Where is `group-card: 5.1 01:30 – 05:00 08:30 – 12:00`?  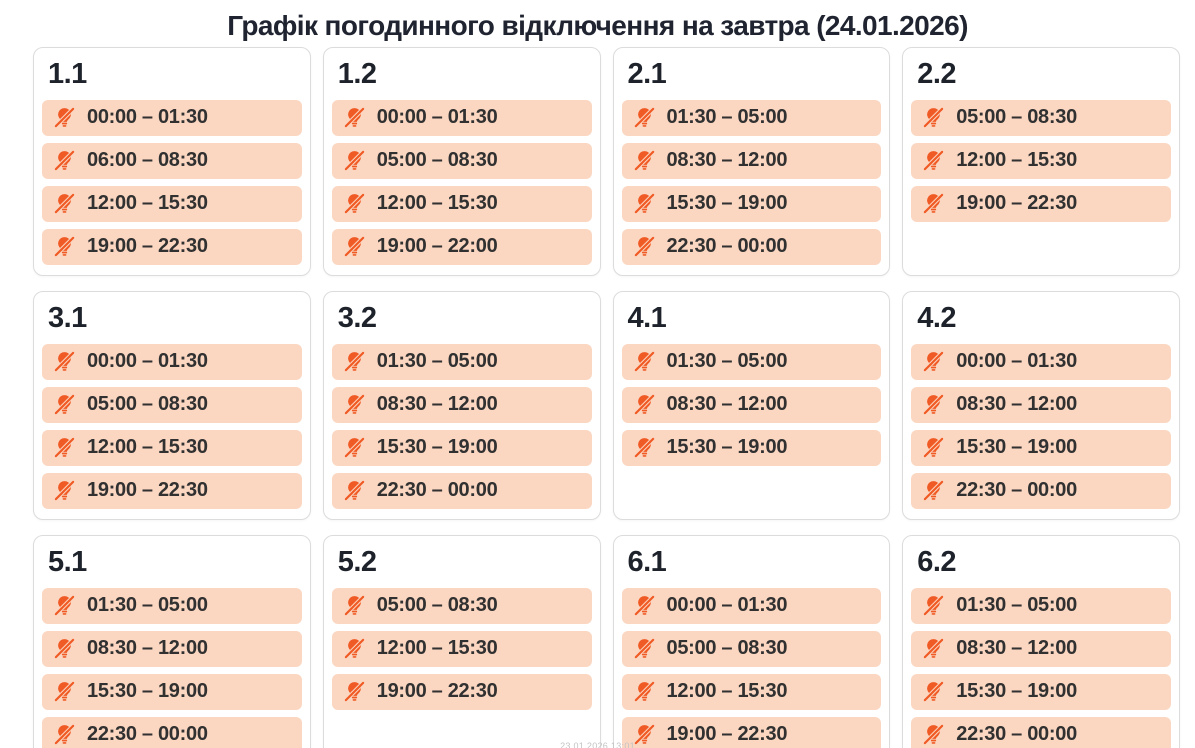
group-card: 5.1 01:30 – 05:00 08:30 – 12:00 is located at coordinates (172, 641).